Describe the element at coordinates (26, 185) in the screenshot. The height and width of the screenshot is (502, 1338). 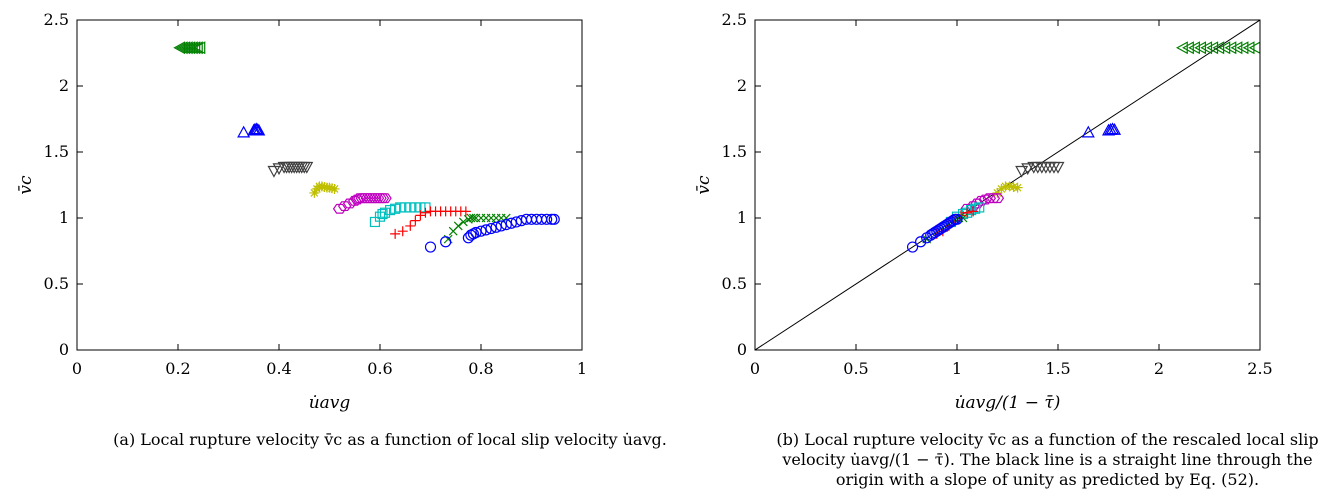
I see `y-axis-label: v̄c` at that location.